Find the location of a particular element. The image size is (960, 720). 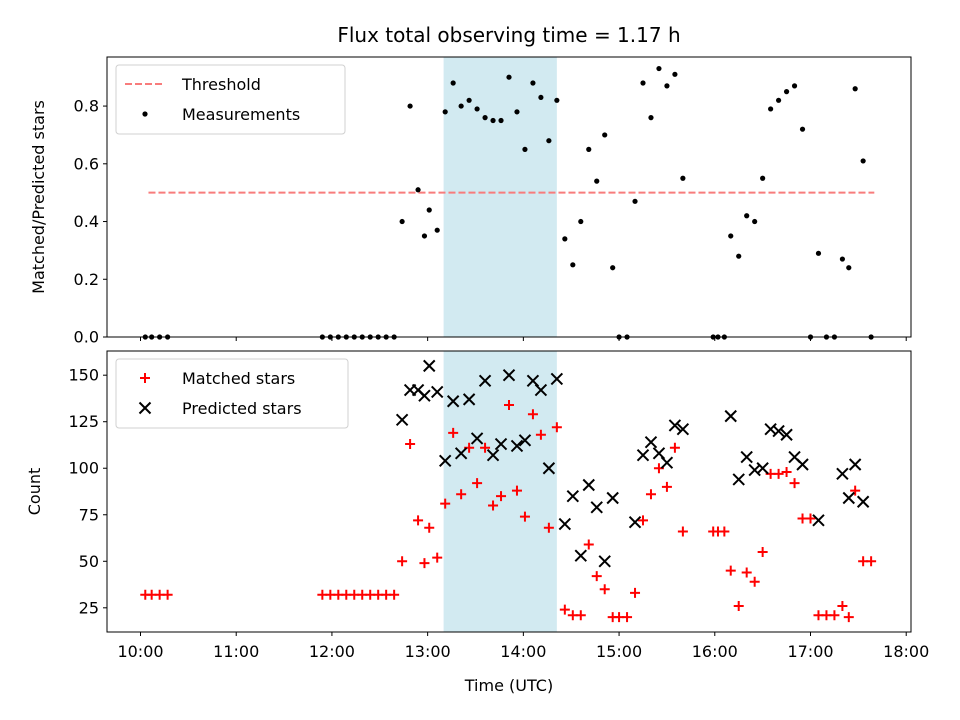

y-tick-label: 75 is located at coordinates (89, 514).